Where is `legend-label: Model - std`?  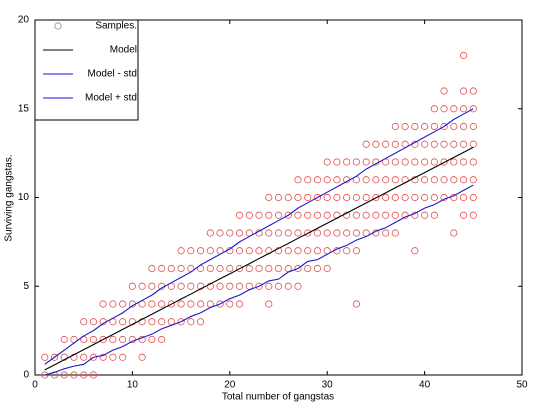
legend-label: Model - std is located at coordinates (112, 74).